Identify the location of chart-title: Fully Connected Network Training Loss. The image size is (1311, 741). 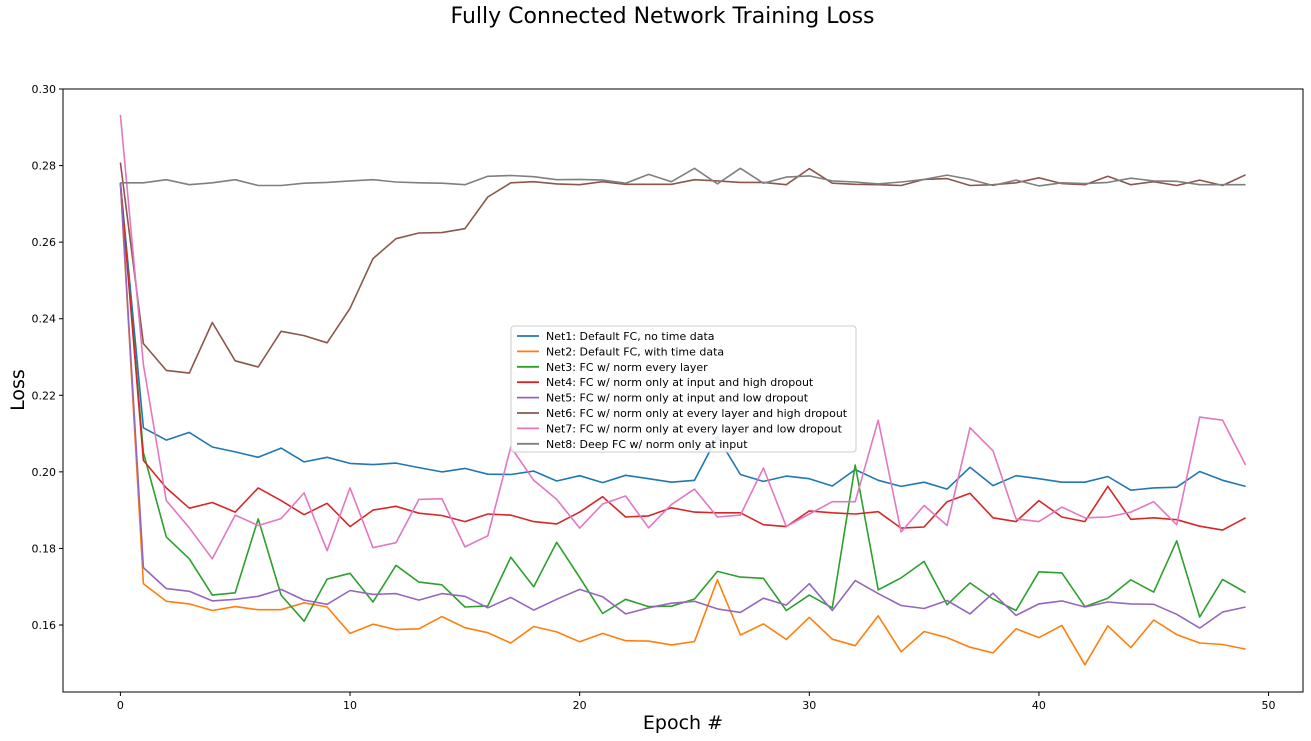
(662, 16).